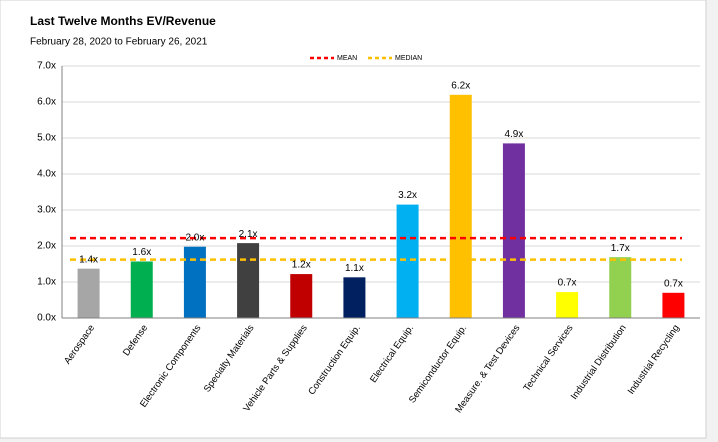 The height and width of the screenshot is (442, 718). I want to click on y-tick-label: 5.0x, so click(46, 138).